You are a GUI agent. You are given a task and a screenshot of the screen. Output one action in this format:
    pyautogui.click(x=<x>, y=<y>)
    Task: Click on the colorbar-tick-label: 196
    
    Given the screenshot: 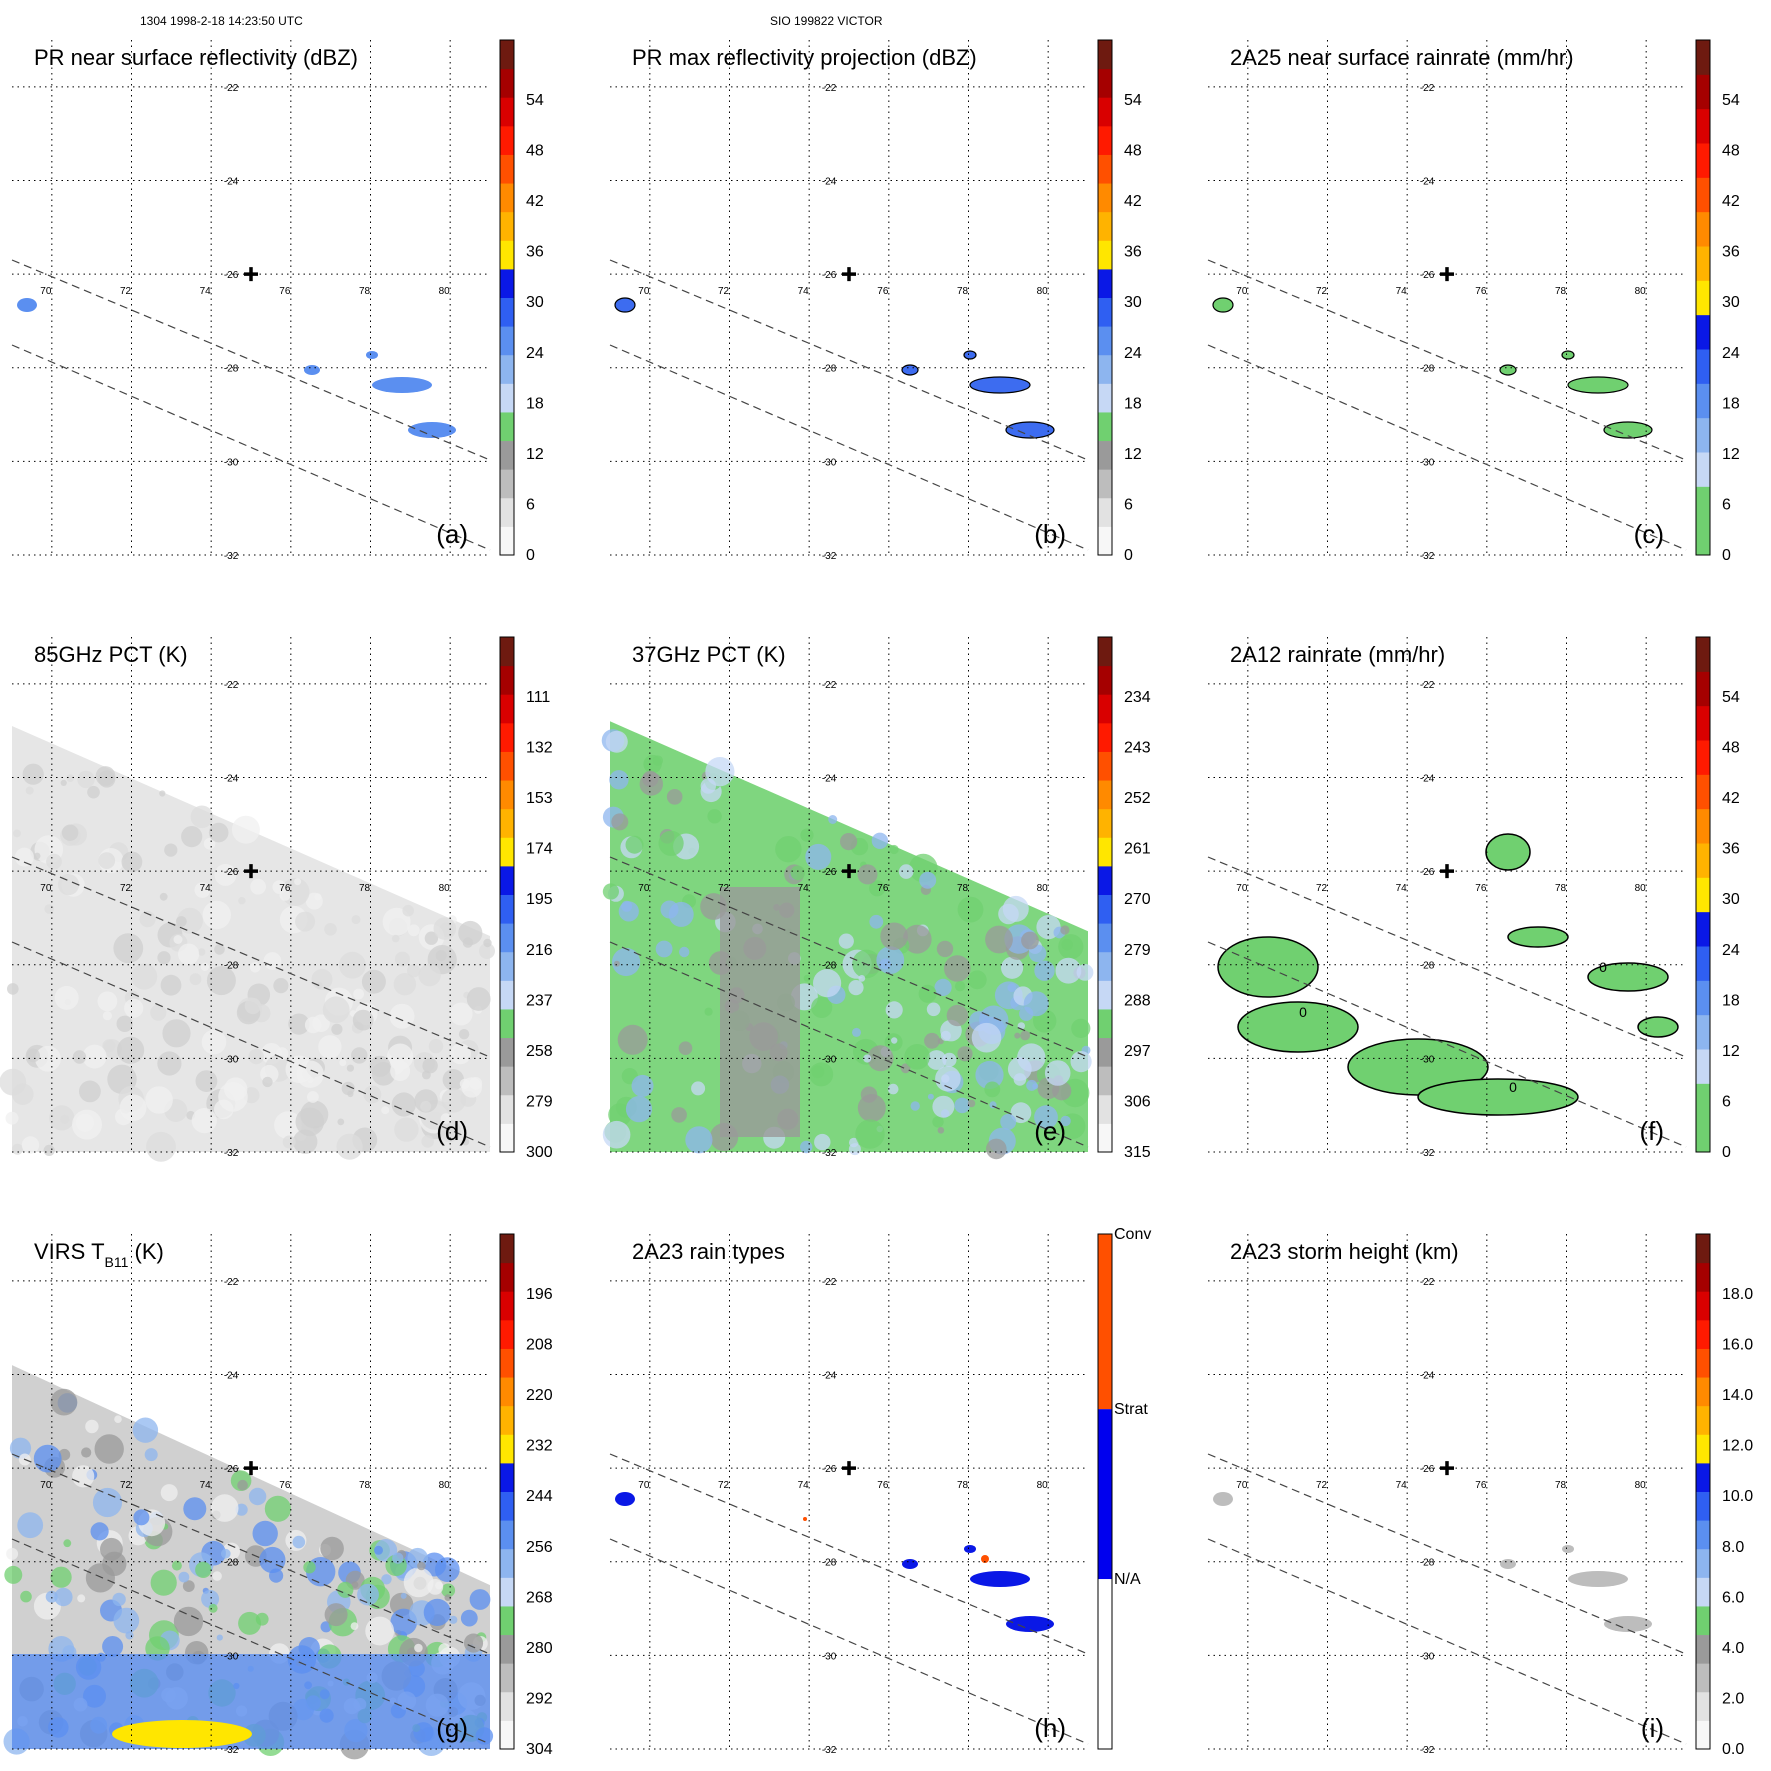 What is the action you would take?
    pyautogui.click(x=539, y=1294)
    